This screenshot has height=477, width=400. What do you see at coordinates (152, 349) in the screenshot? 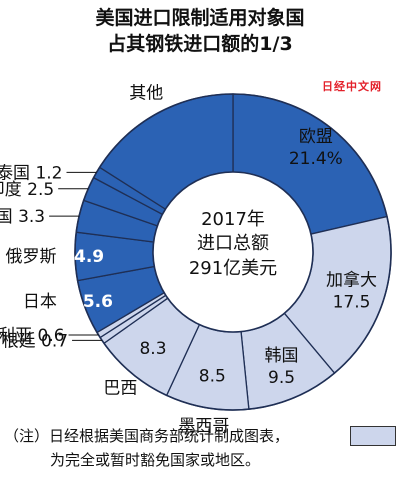
I see `value-巴西: 8.3` at bounding box center [152, 349].